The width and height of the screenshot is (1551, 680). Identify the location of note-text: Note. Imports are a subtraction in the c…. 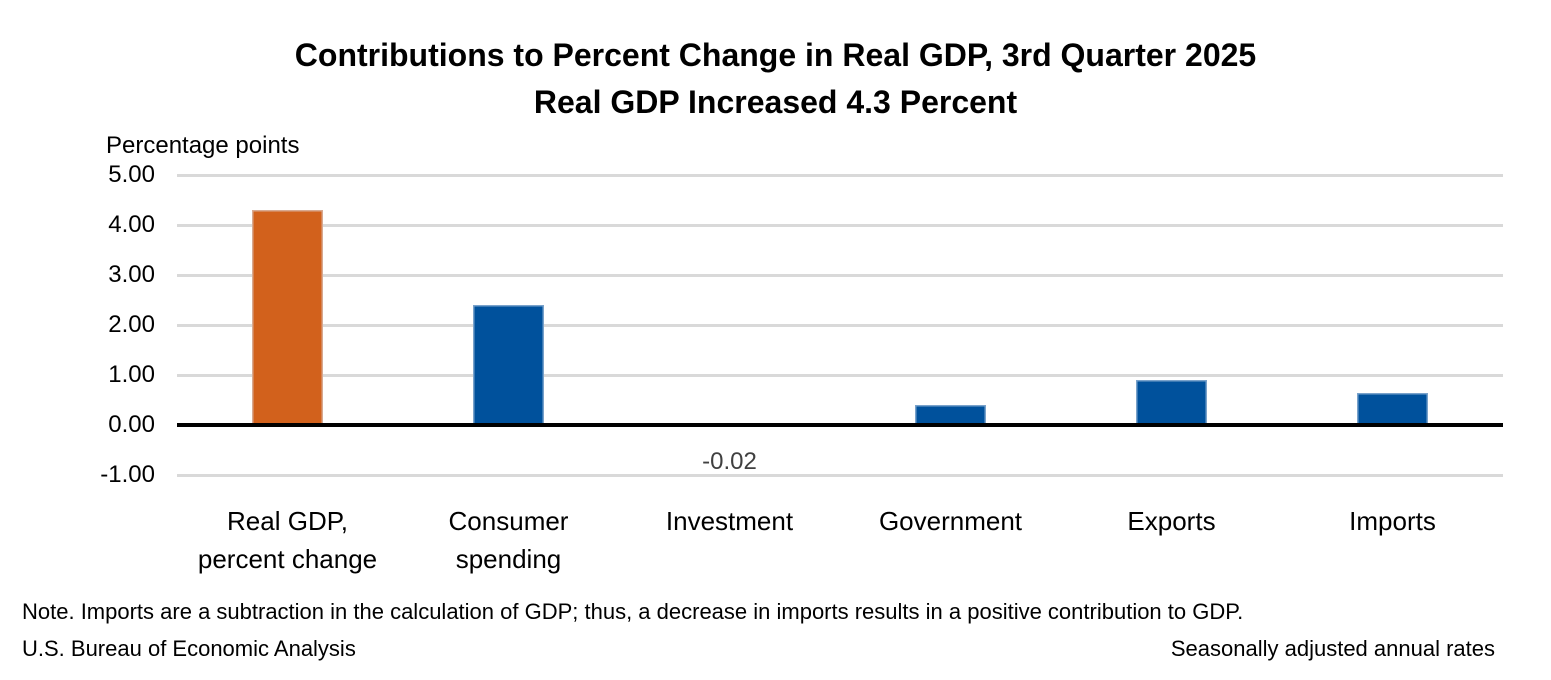
(633, 611).